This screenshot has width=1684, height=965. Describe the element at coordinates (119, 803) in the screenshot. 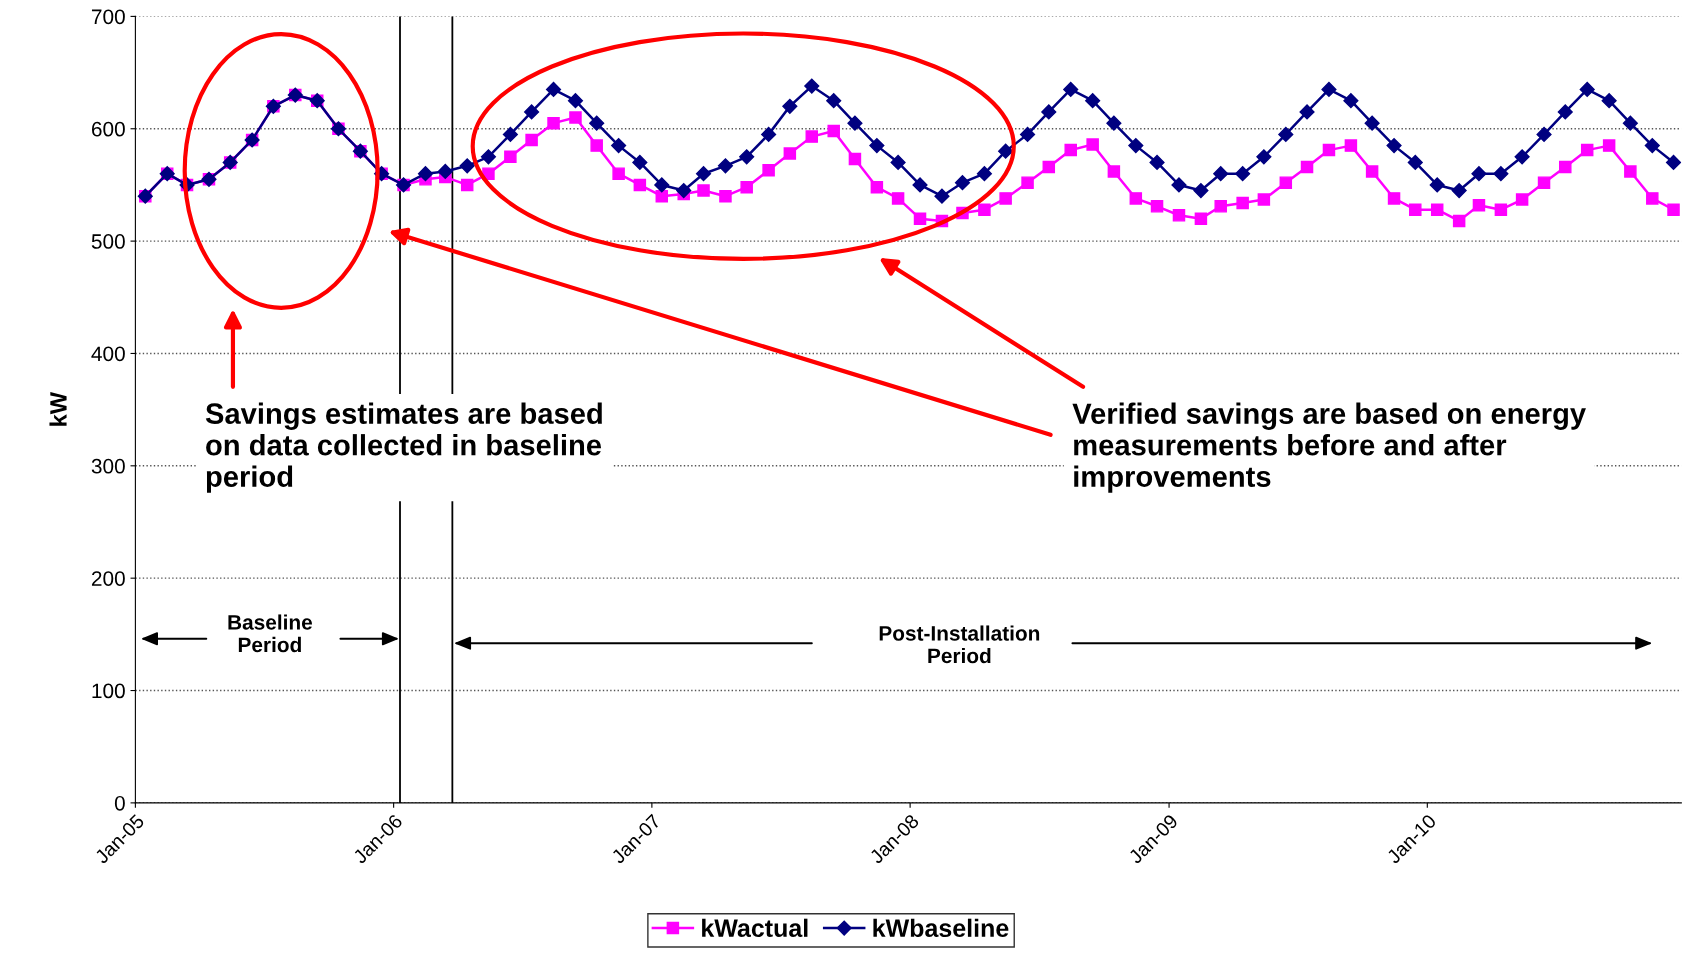

I see `y-tick-label: 0` at that location.